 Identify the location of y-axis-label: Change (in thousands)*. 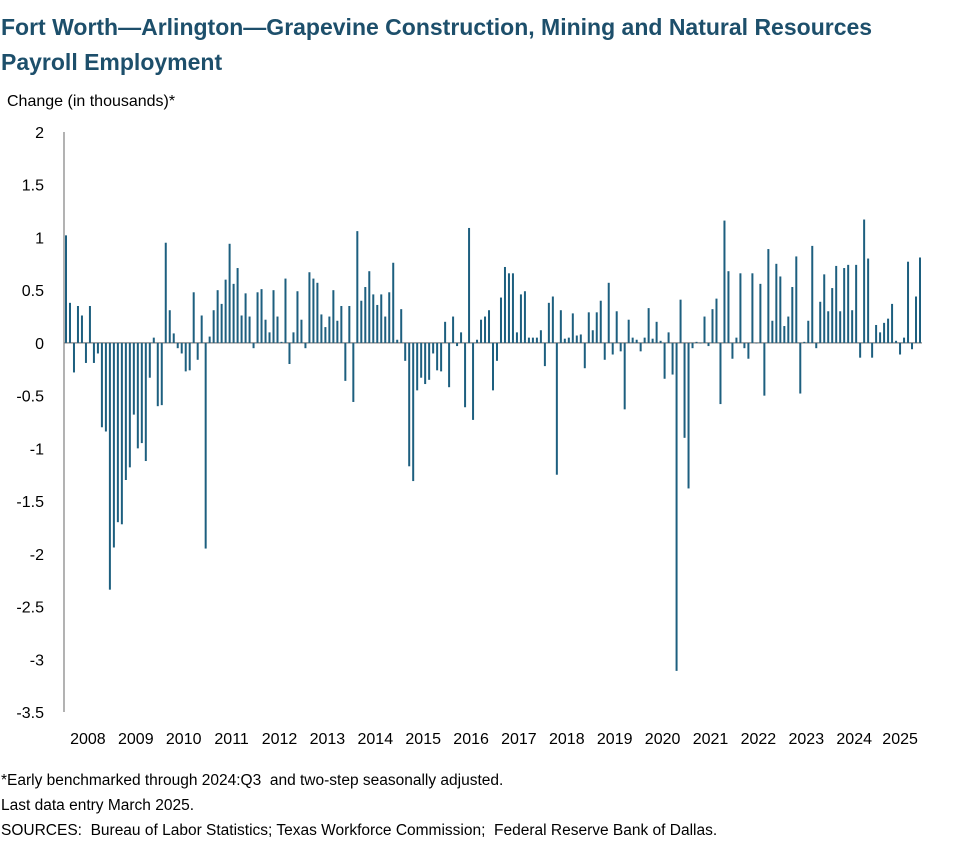
(91, 101).